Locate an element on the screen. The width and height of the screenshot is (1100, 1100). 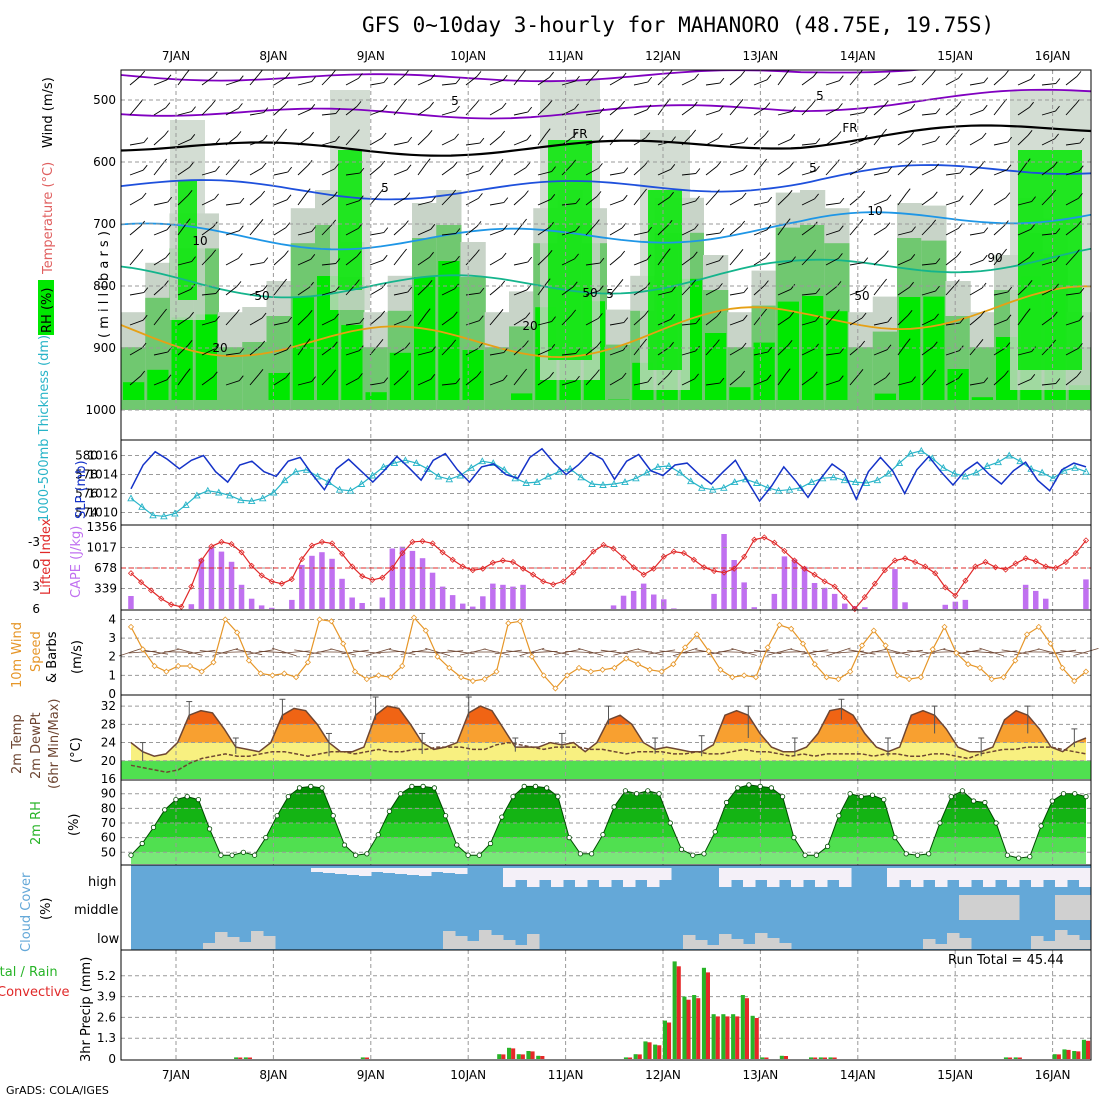
contour-label-12: 50 is located at coordinates (589, 293).